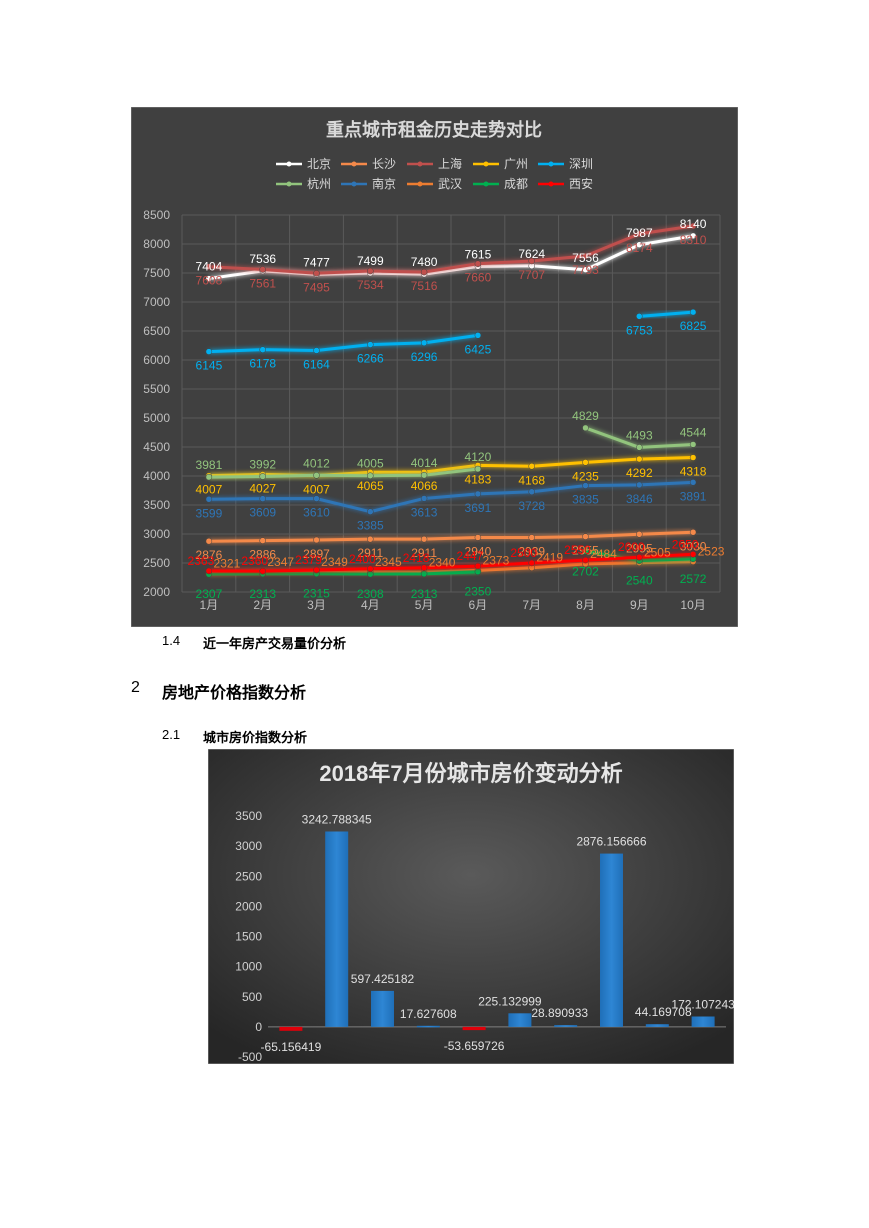  I want to click on y-tick-label: 1500, so click(248, 937).